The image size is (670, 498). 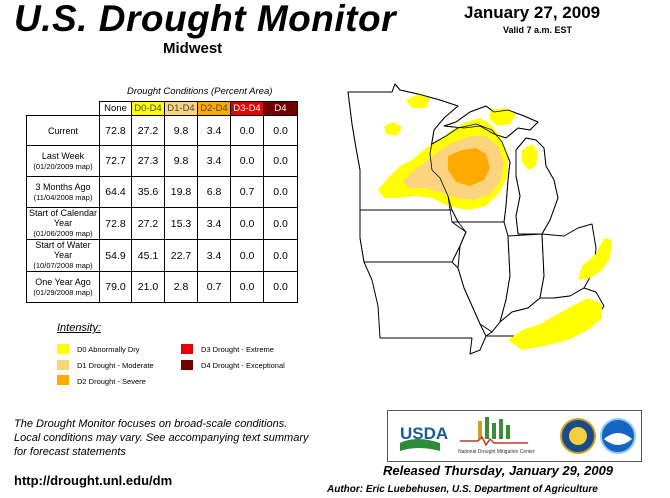 What do you see at coordinates (115, 108) in the screenshot?
I see `col-header-none: None` at bounding box center [115, 108].